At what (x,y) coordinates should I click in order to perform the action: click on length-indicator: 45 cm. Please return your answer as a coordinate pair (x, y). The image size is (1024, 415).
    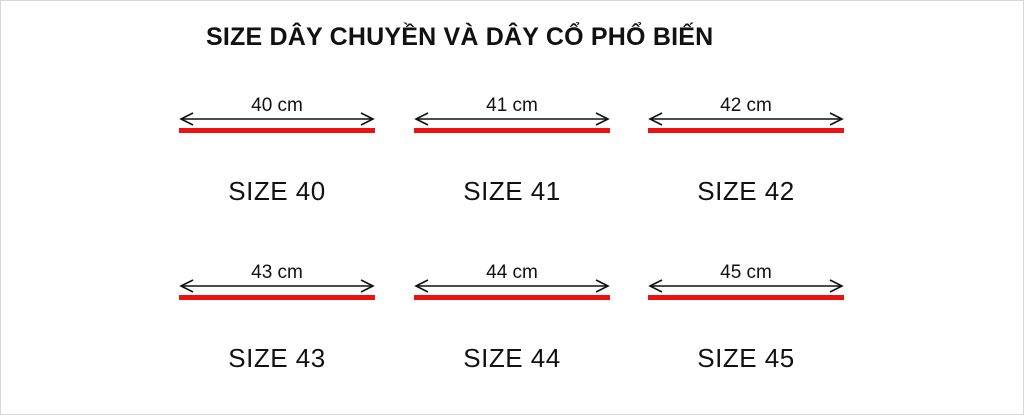
    Looking at the image, I should click on (746, 282).